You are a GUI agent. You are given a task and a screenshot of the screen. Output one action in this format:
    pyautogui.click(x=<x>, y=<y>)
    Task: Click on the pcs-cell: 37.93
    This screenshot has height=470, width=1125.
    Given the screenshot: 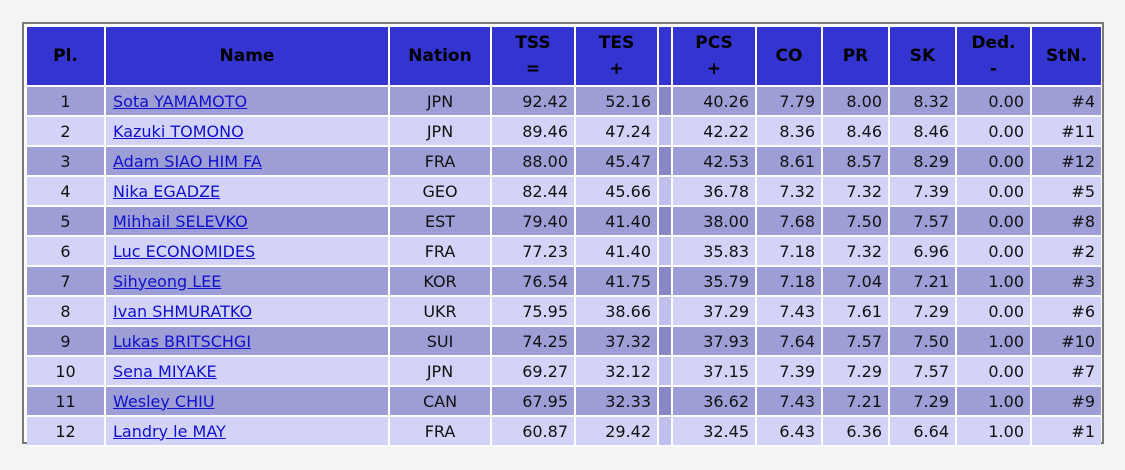 What is the action you would take?
    pyautogui.click(x=715, y=342)
    